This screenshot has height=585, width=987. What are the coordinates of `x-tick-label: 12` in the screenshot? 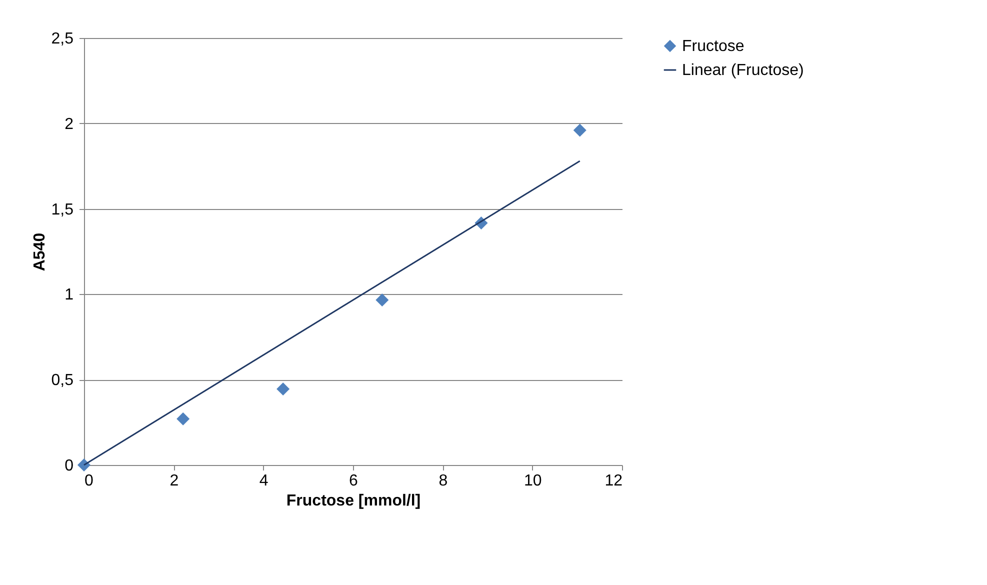 It's located at (613, 481).